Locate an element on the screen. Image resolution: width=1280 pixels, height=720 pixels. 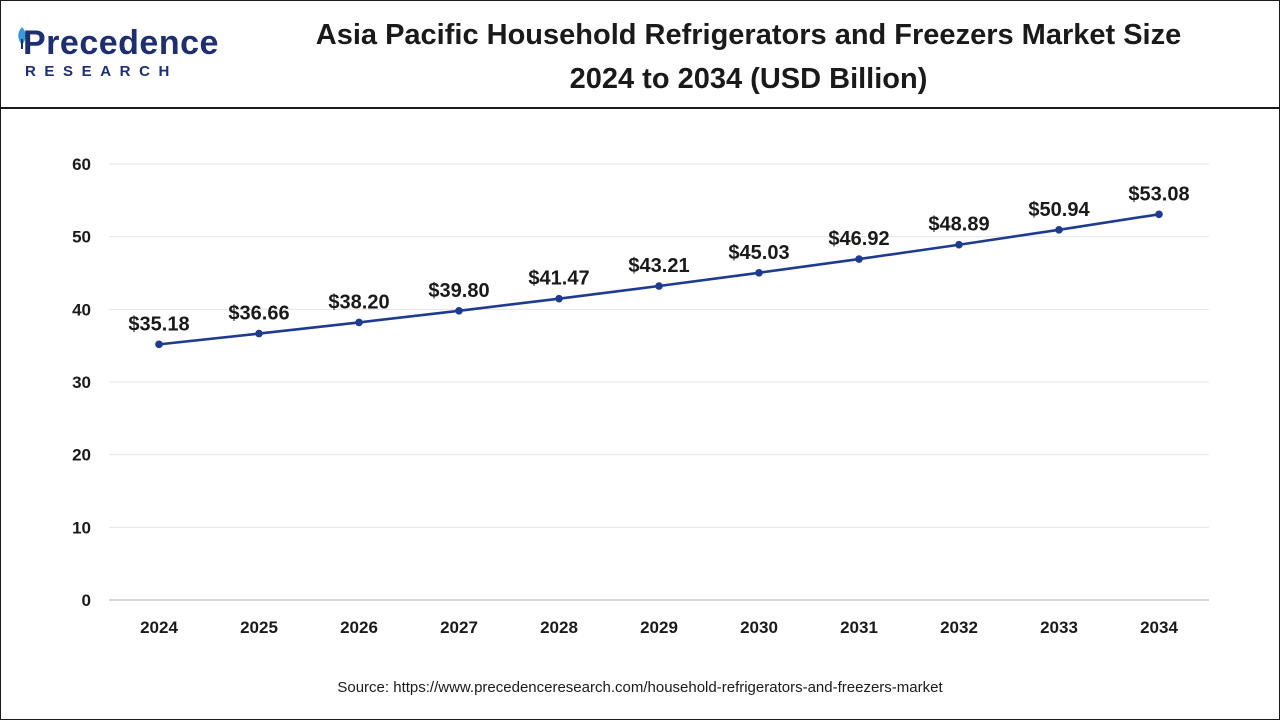
y-axis: 0 10 20 30 40 50 60 is located at coordinates (81, 382).